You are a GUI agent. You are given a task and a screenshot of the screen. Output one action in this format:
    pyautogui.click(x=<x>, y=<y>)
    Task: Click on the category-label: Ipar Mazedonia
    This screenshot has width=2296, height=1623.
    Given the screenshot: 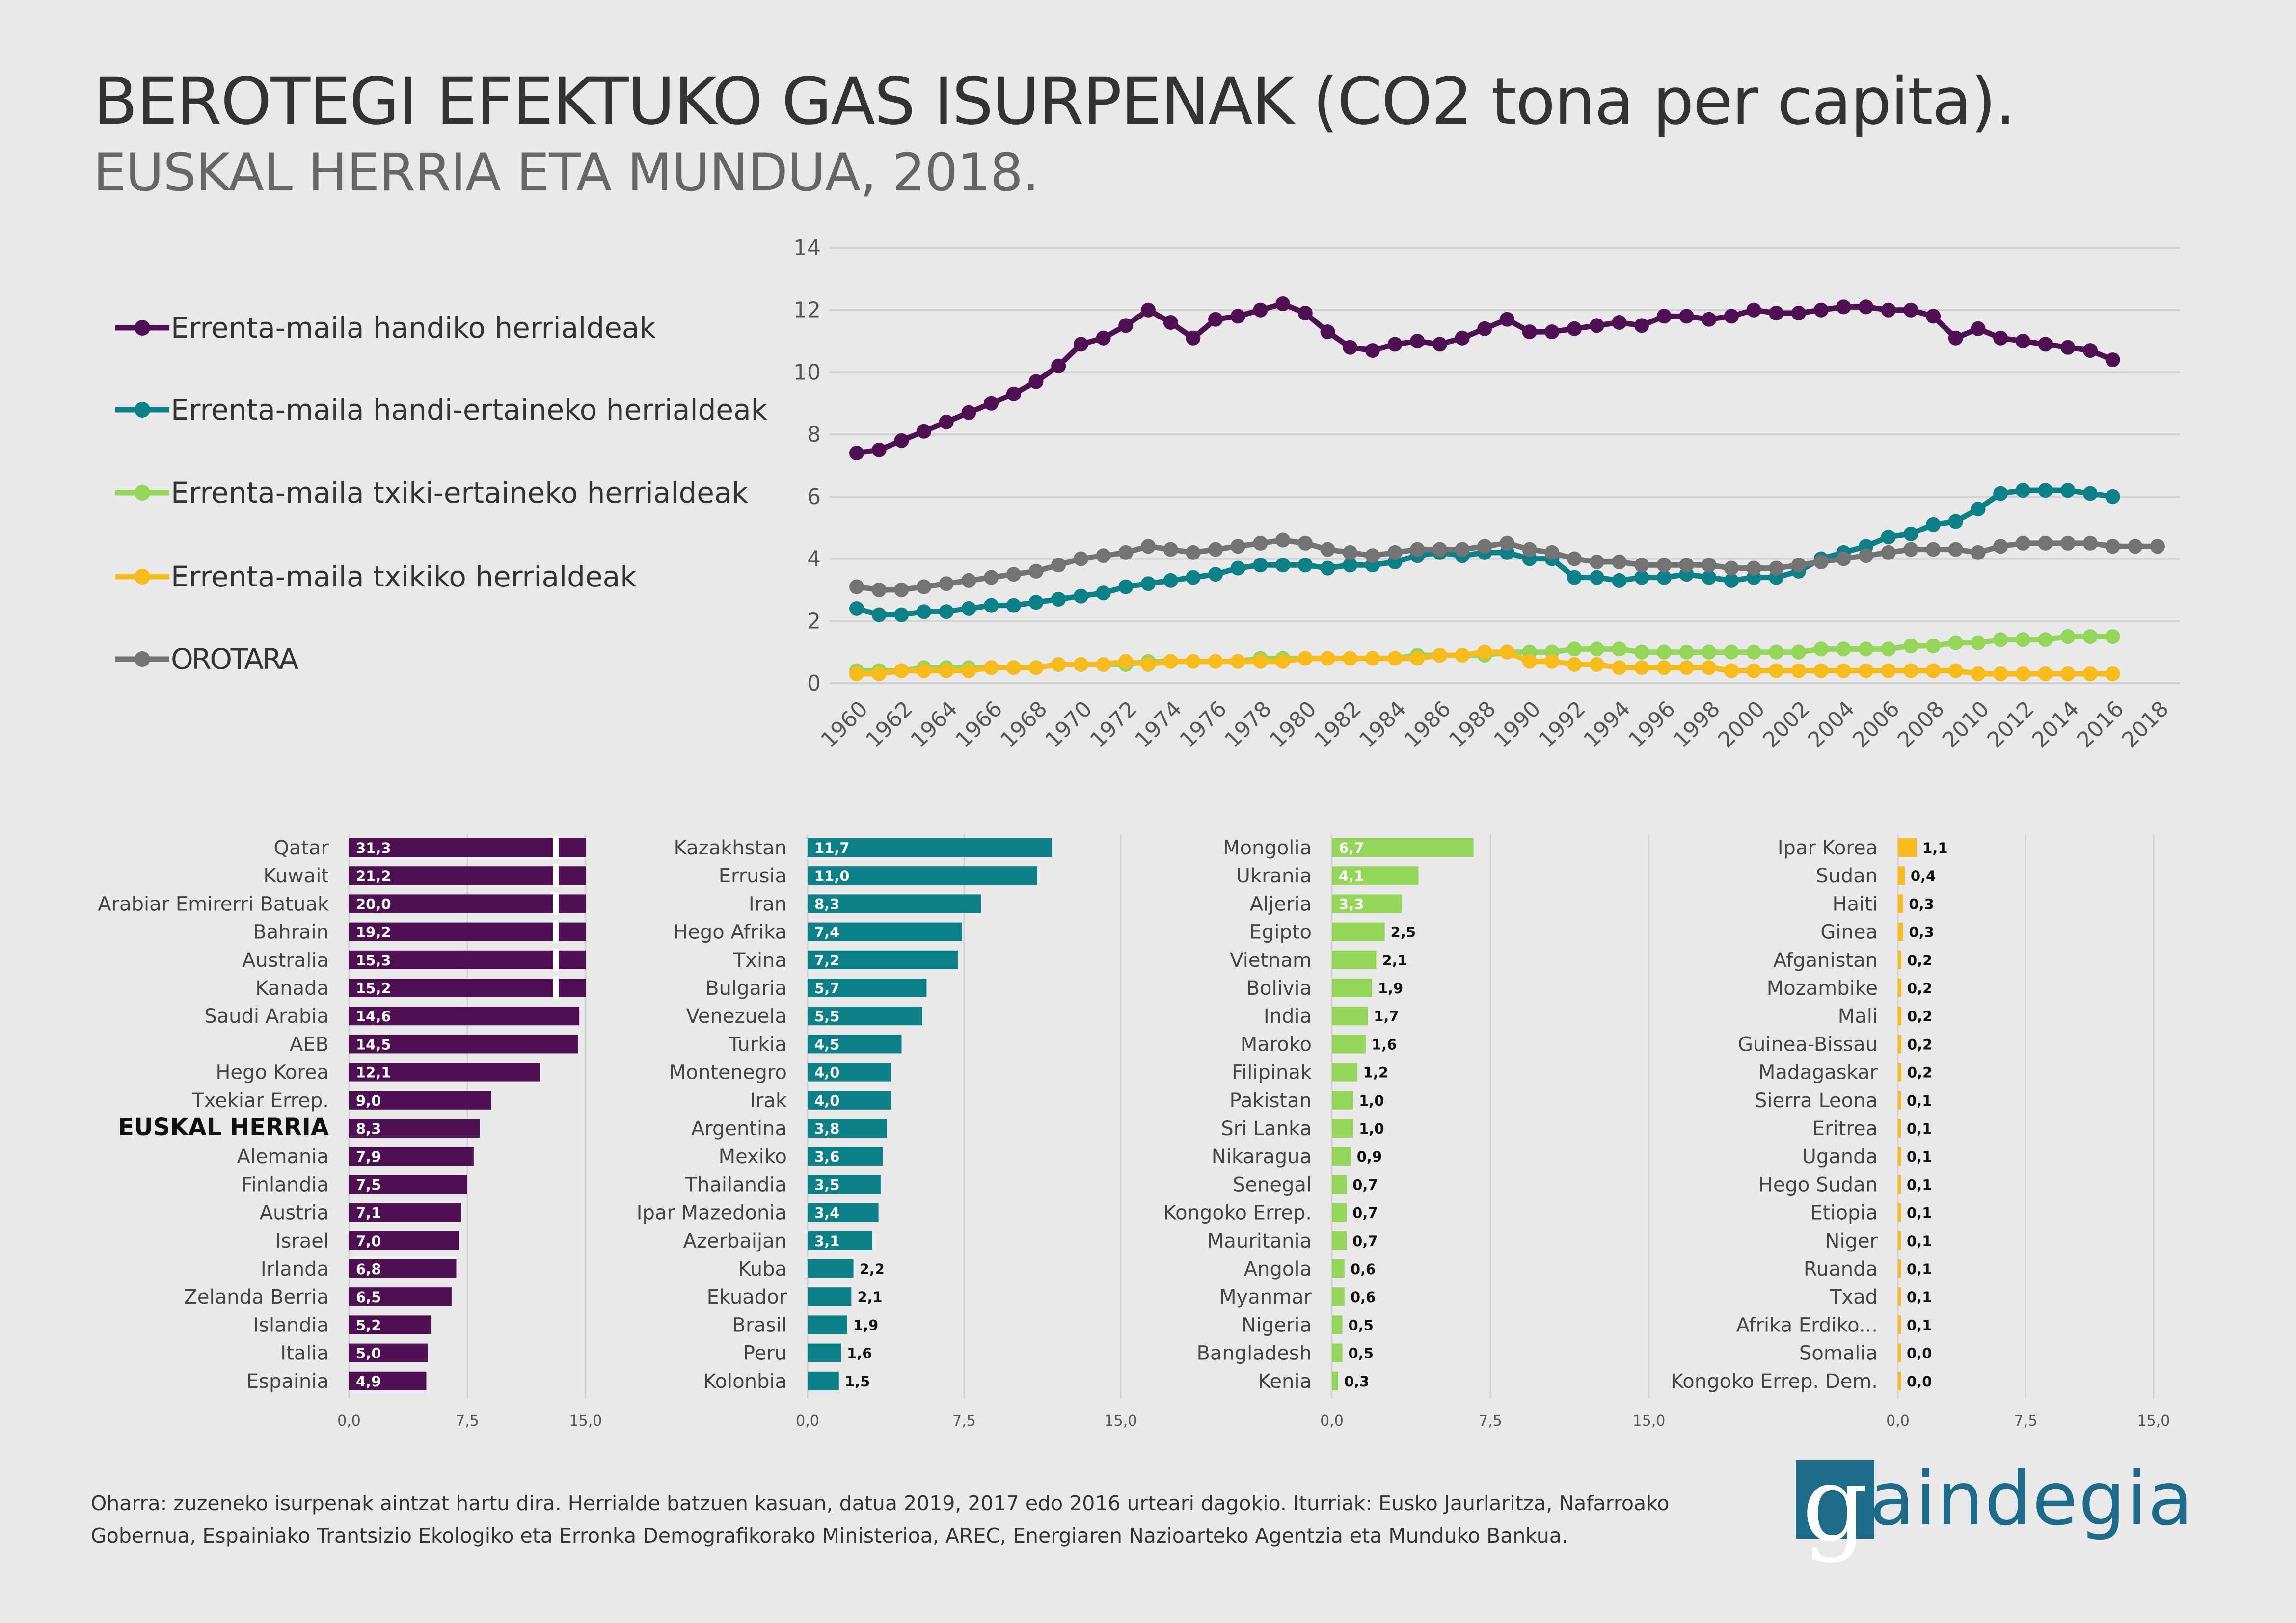 What is the action you would take?
    pyautogui.click(x=712, y=1213)
    